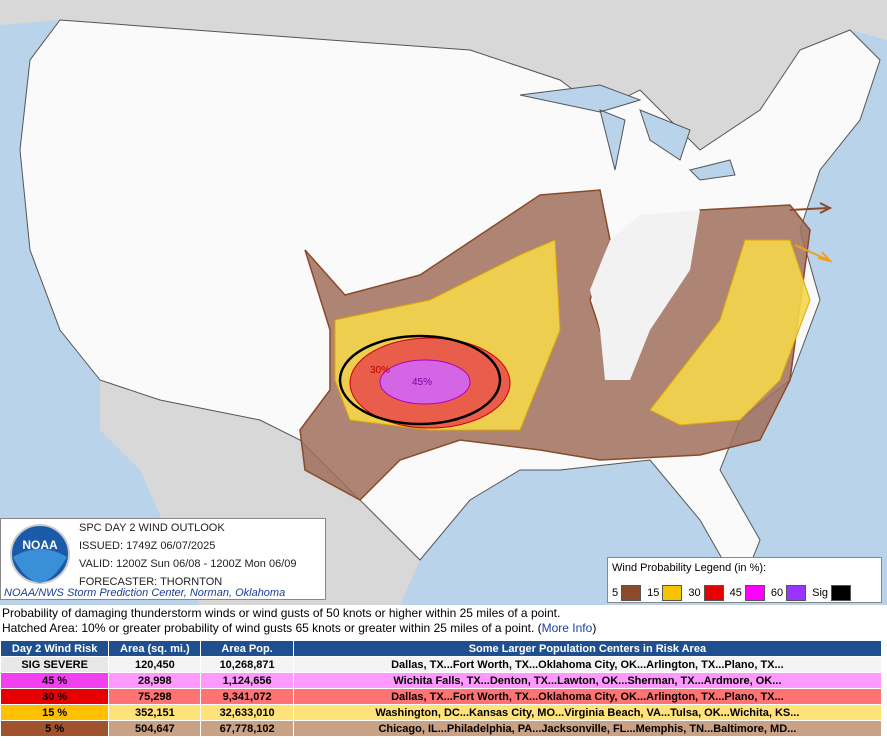 This screenshot has height=750, width=887. I want to click on legend-item: 30, so click(706, 593).